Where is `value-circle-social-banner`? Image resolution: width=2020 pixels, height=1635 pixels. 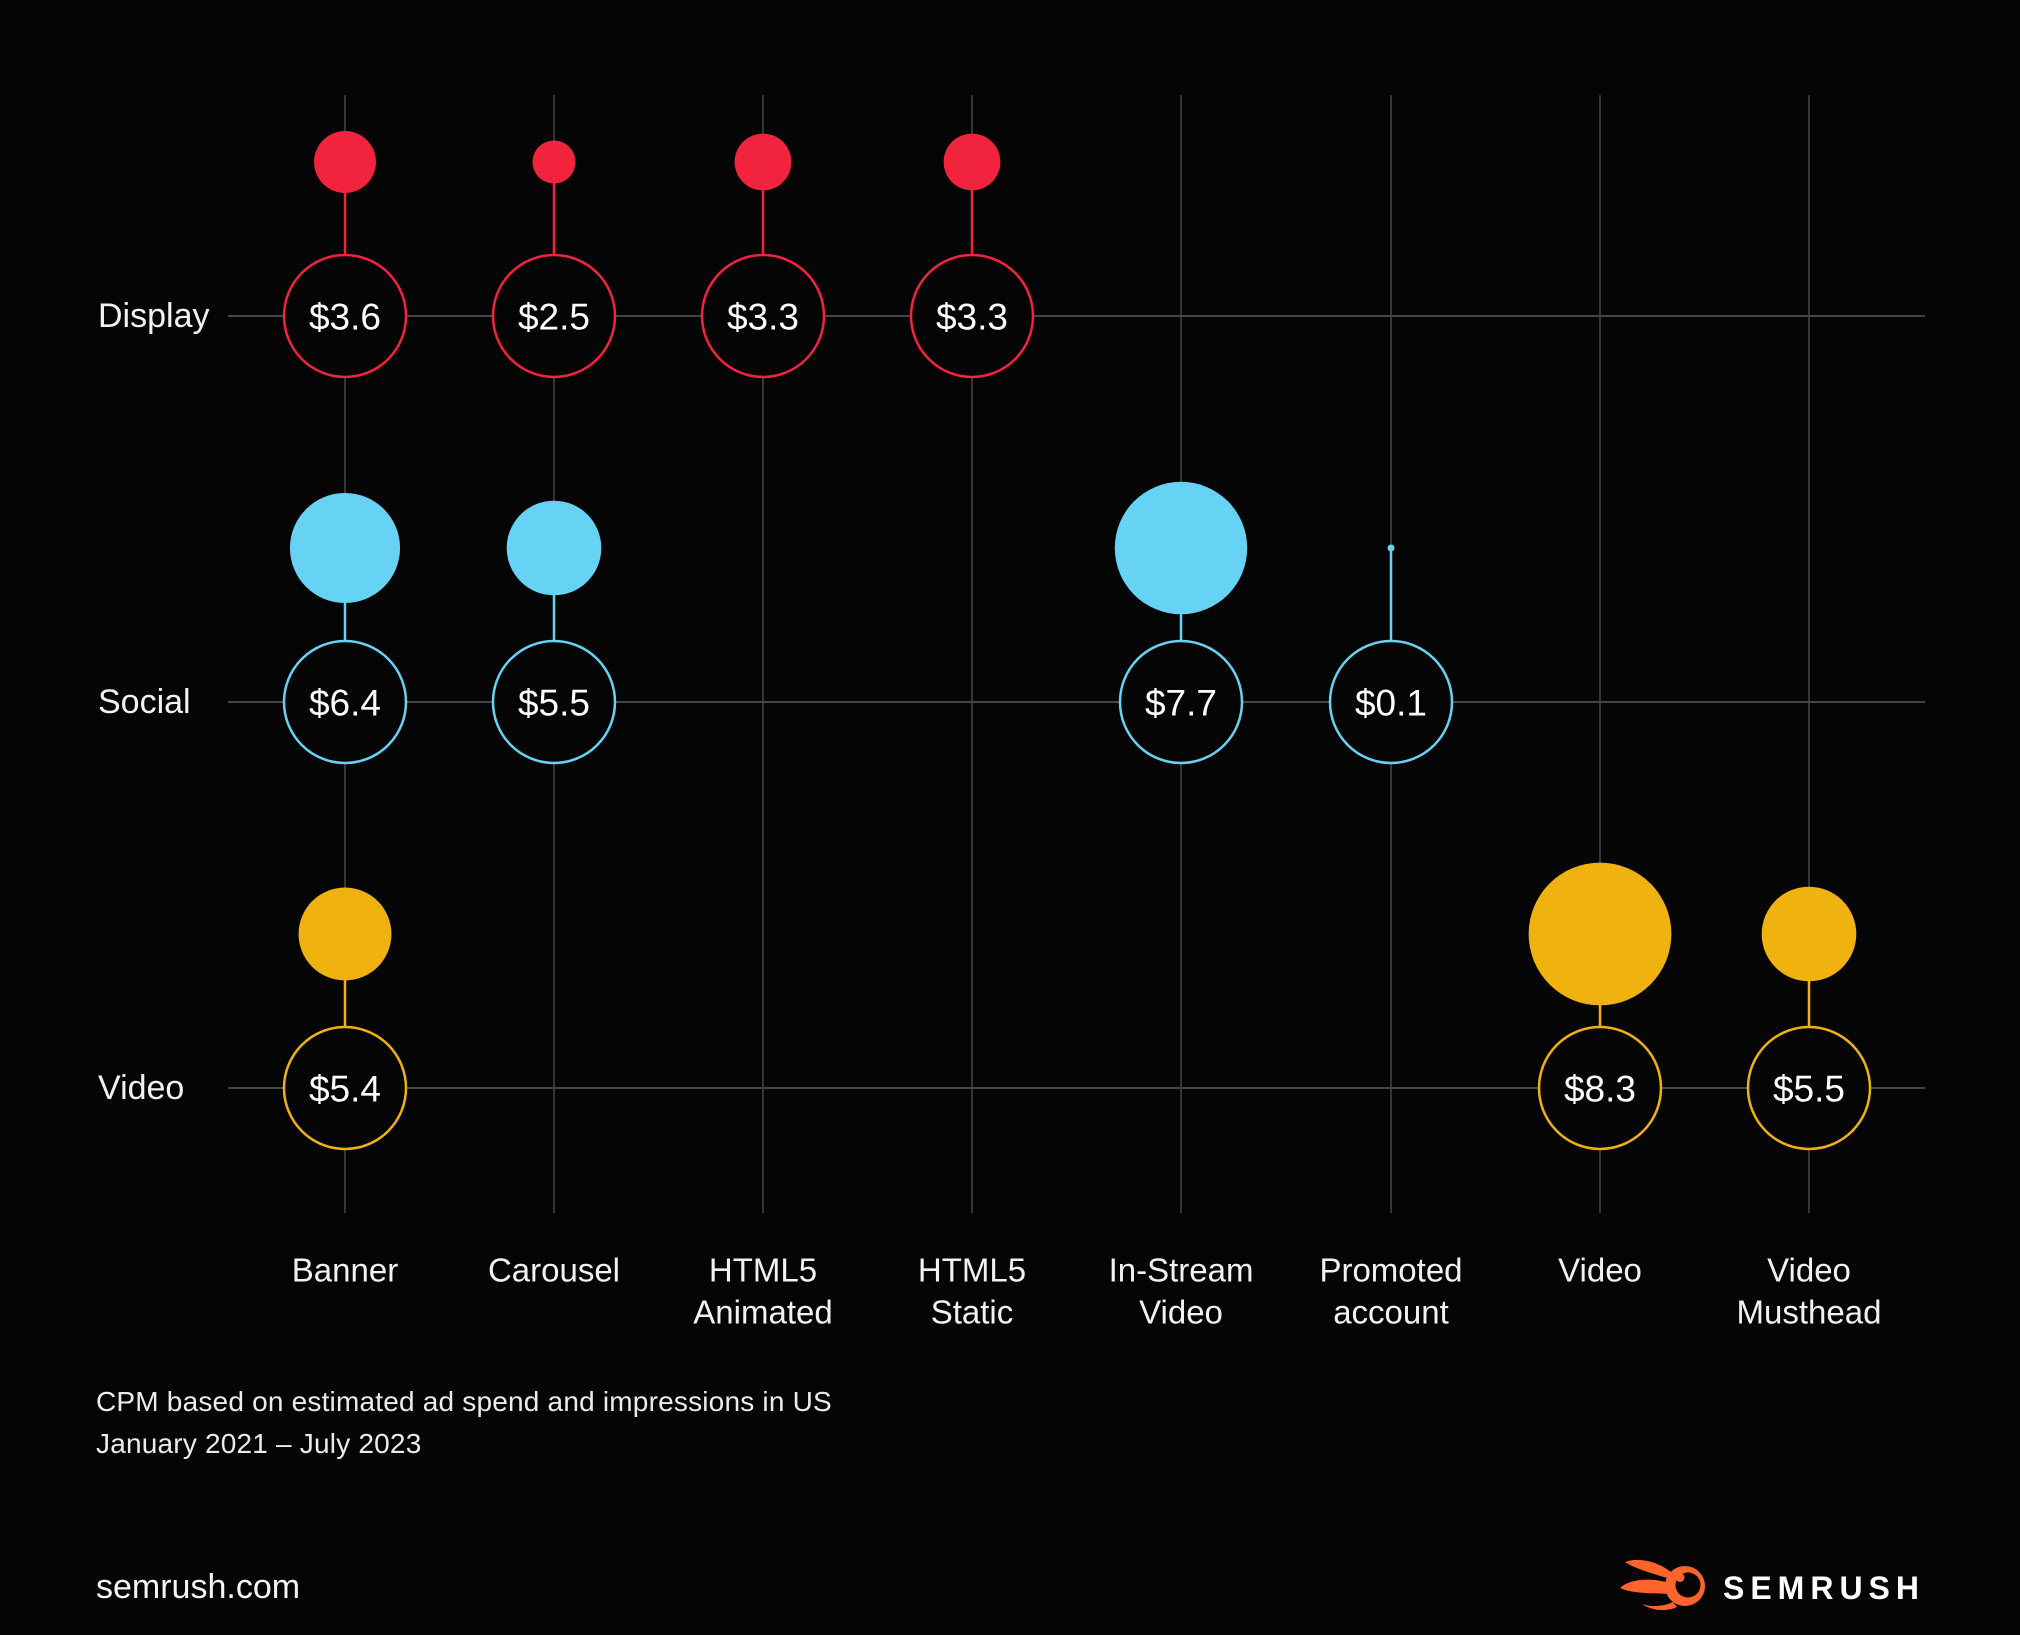 value-circle-social-banner is located at coordinates (345, 702).